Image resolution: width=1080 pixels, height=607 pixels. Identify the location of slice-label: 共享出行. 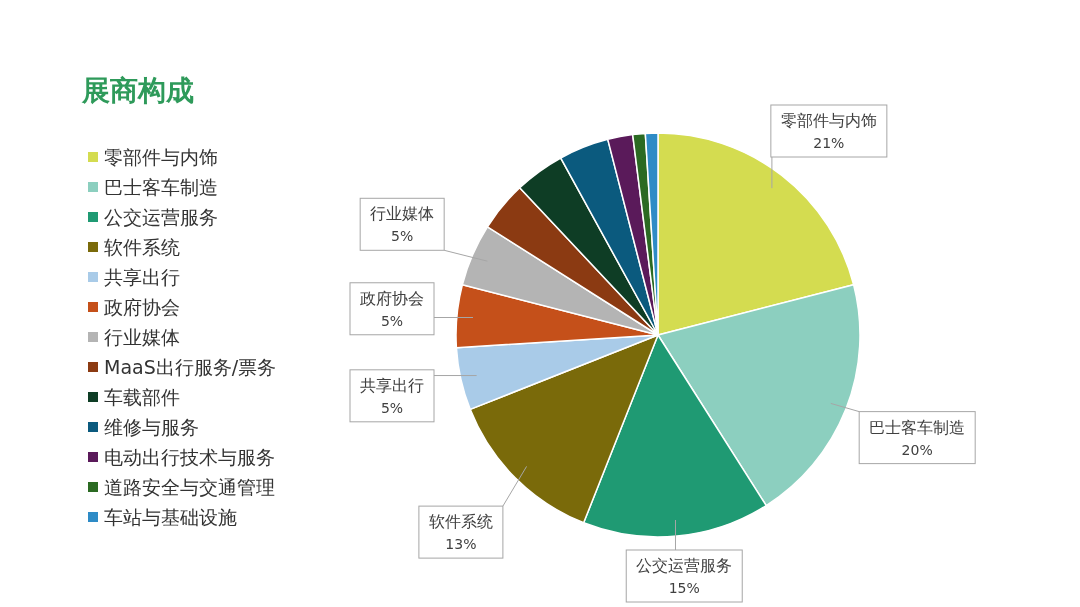
(392, 385).